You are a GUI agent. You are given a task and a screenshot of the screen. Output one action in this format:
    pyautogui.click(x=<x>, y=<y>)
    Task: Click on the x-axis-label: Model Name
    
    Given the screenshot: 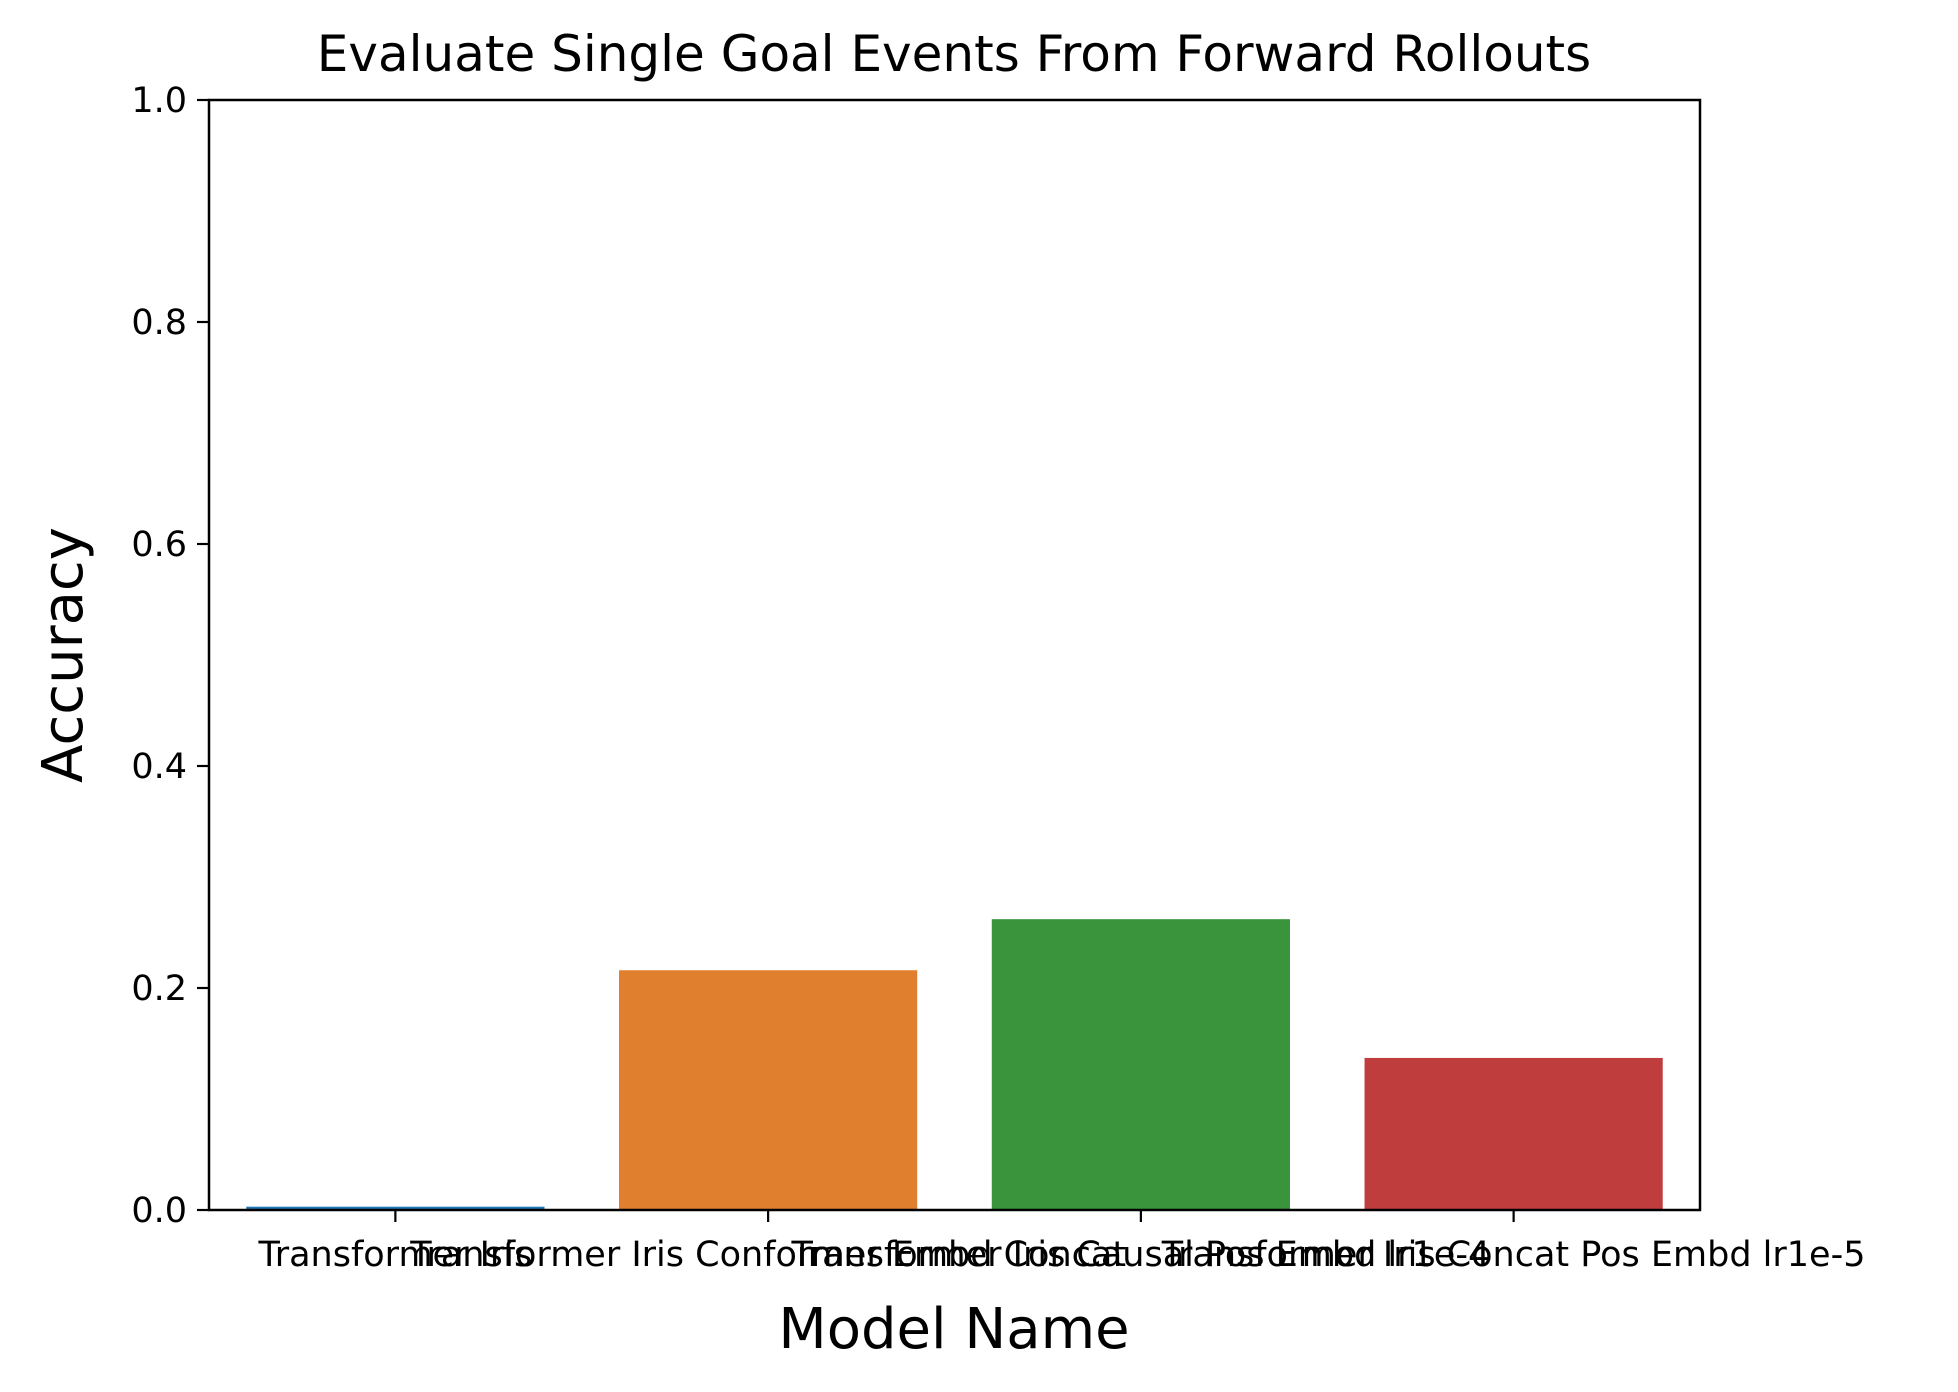 What is the action you would take?
    pyautogui.click(x=953, y=1329)
    